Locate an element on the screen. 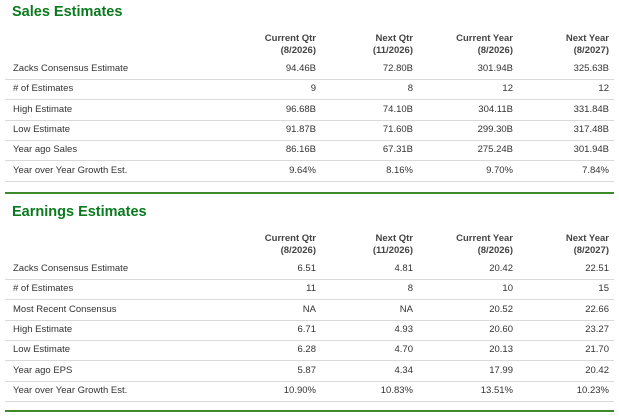  table-cell: 8.16% is located at coordinates (399, 170).